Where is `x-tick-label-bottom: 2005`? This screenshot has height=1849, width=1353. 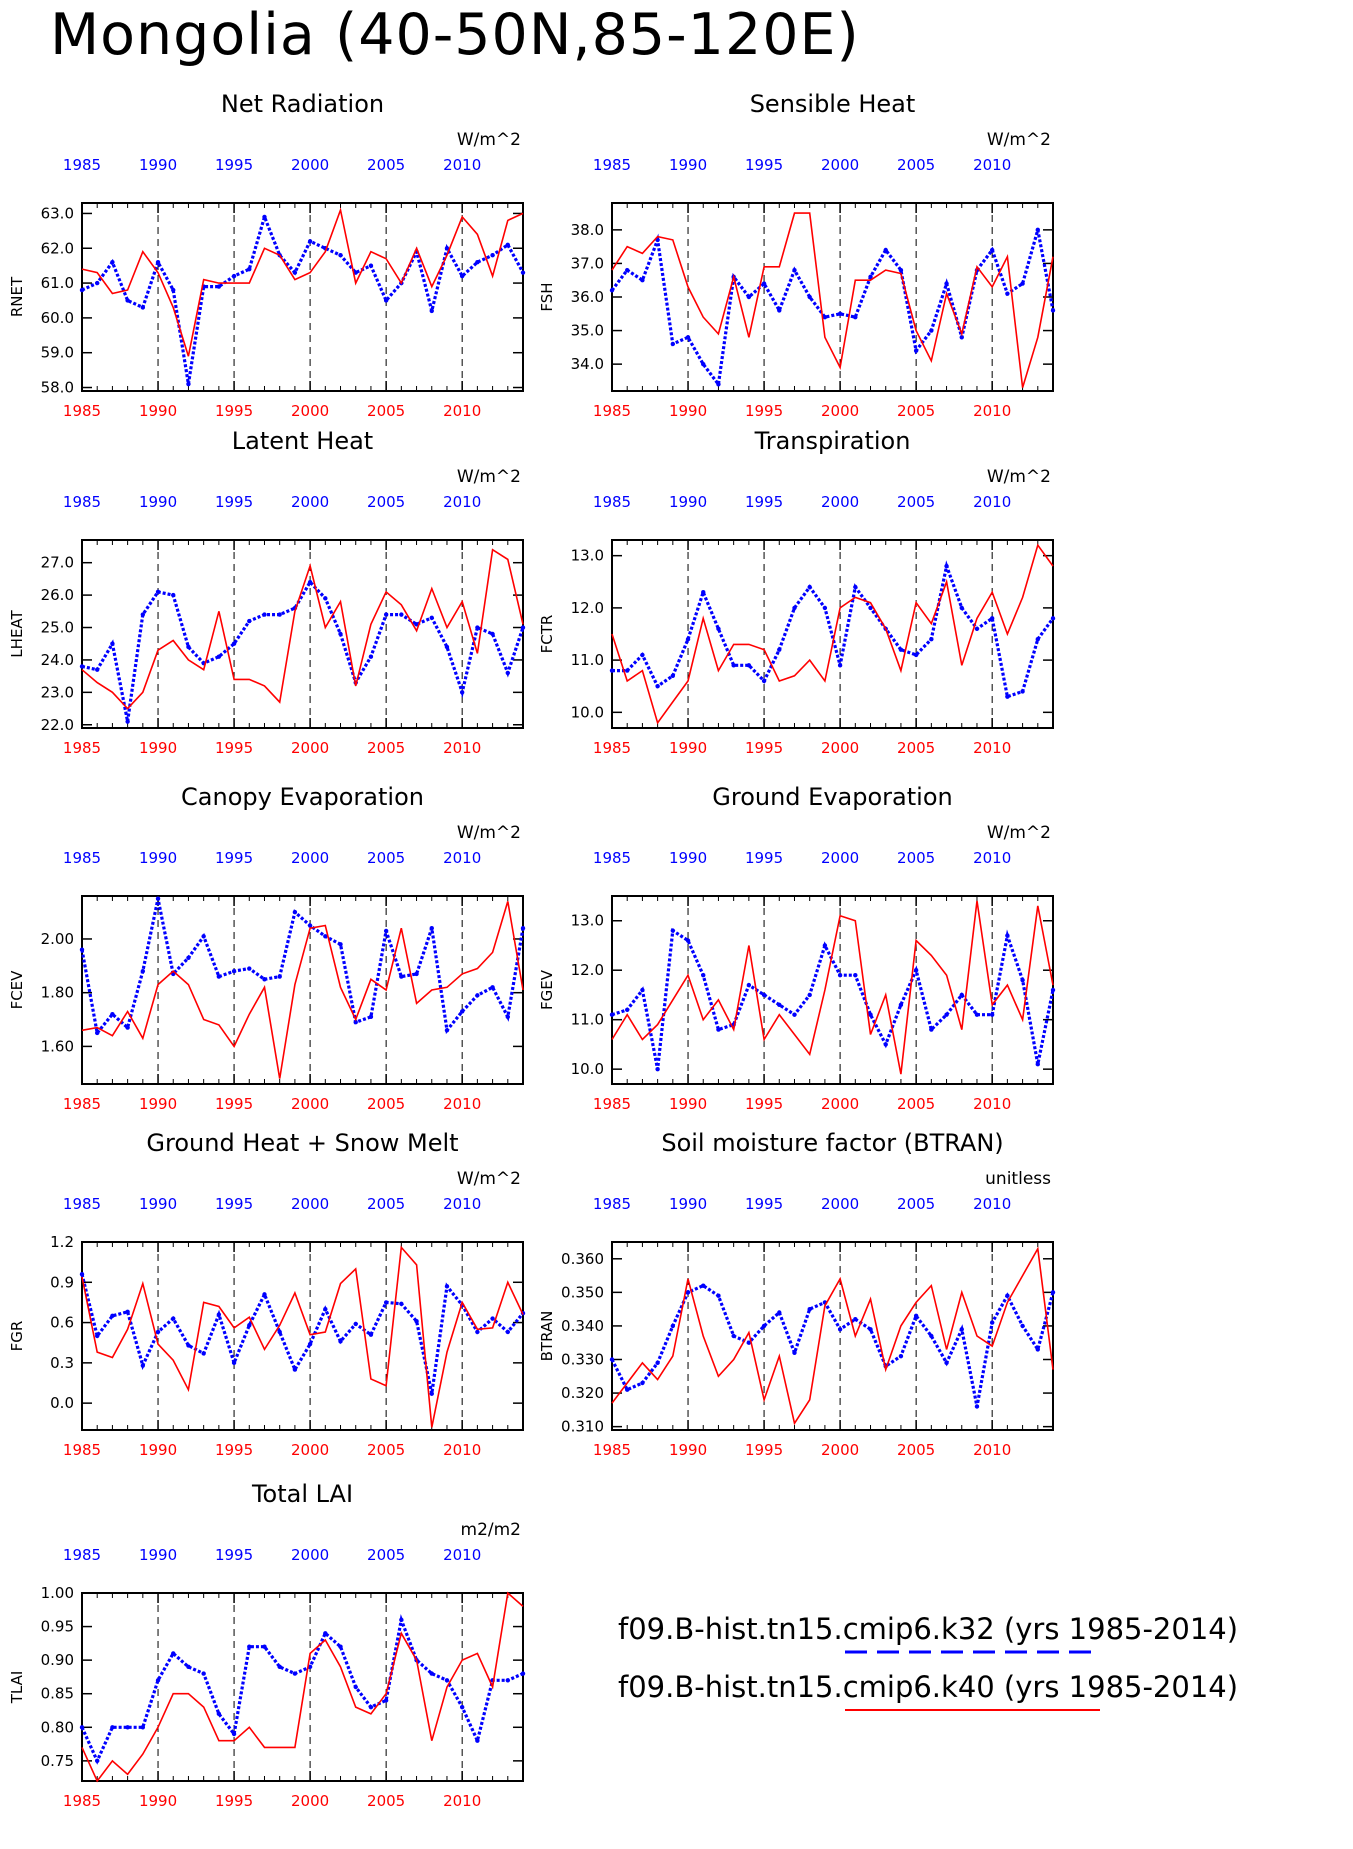
x-tick-label-bottom: 2005 is located at coordinates (386, 748).